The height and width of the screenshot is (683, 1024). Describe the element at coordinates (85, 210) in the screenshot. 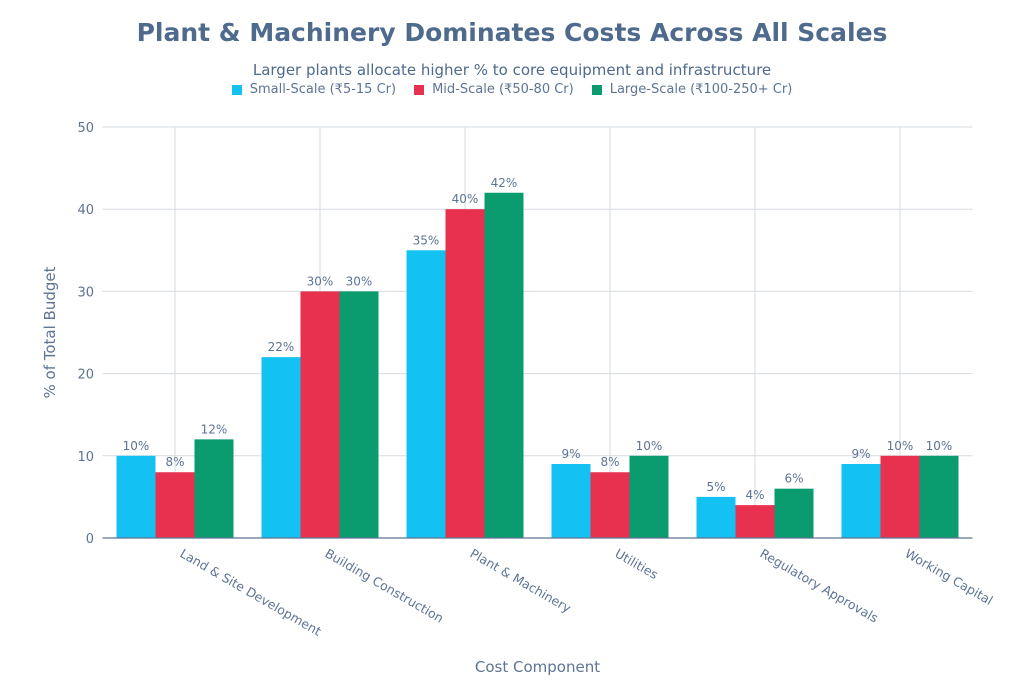

I see `y-tick-label: 40` at that location.